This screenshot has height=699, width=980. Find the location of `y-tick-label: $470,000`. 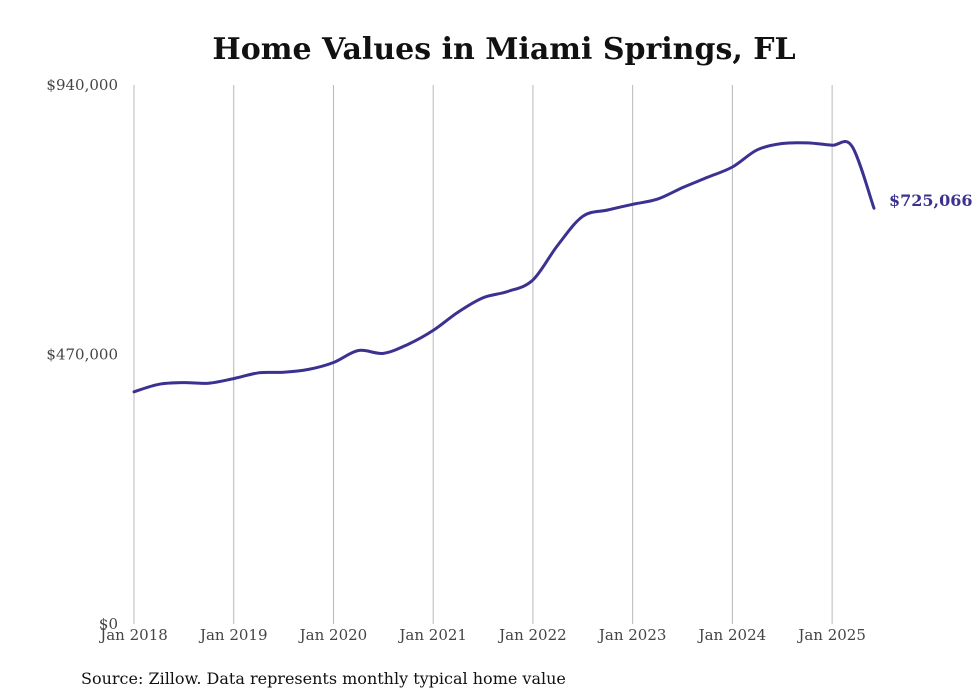

y-tick-label: $470,000 is located at coordinates (82, 355).